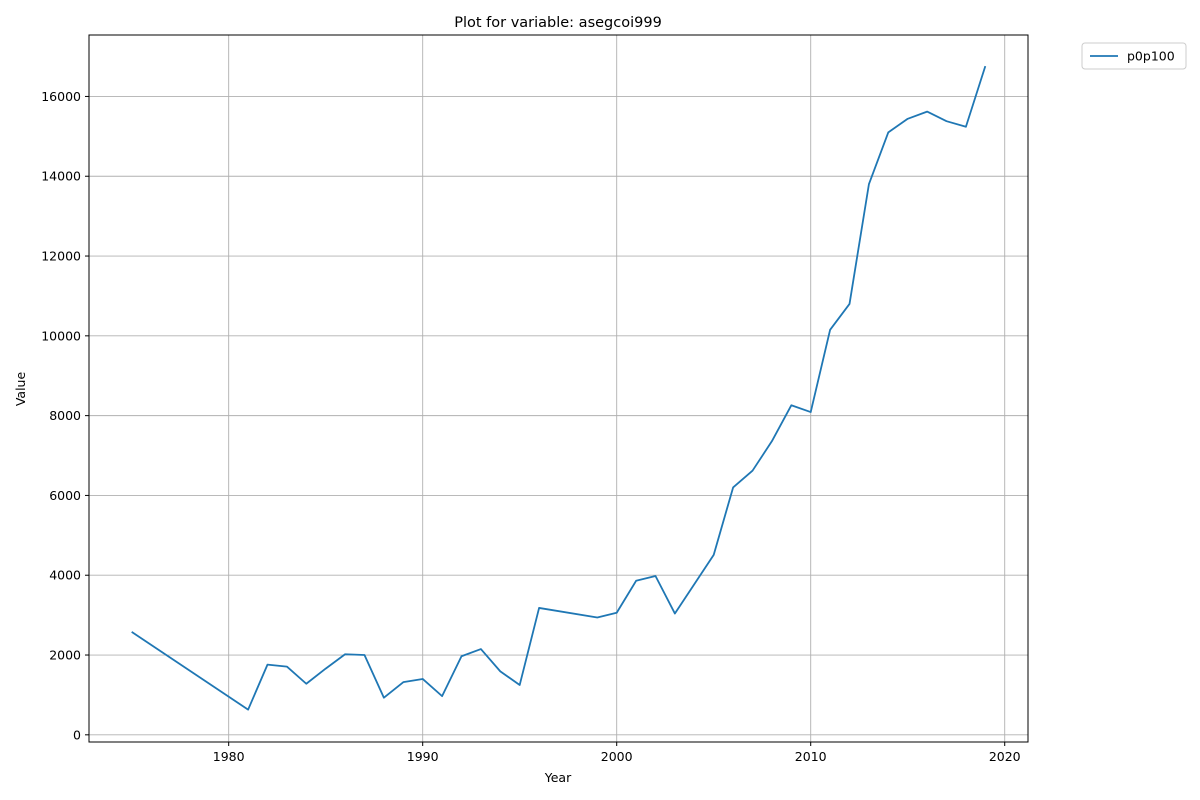  What do you see at coordinates (20, 389) in the screenshot?
I see `y-axis-label: Value` at bounding box center [20, 389].